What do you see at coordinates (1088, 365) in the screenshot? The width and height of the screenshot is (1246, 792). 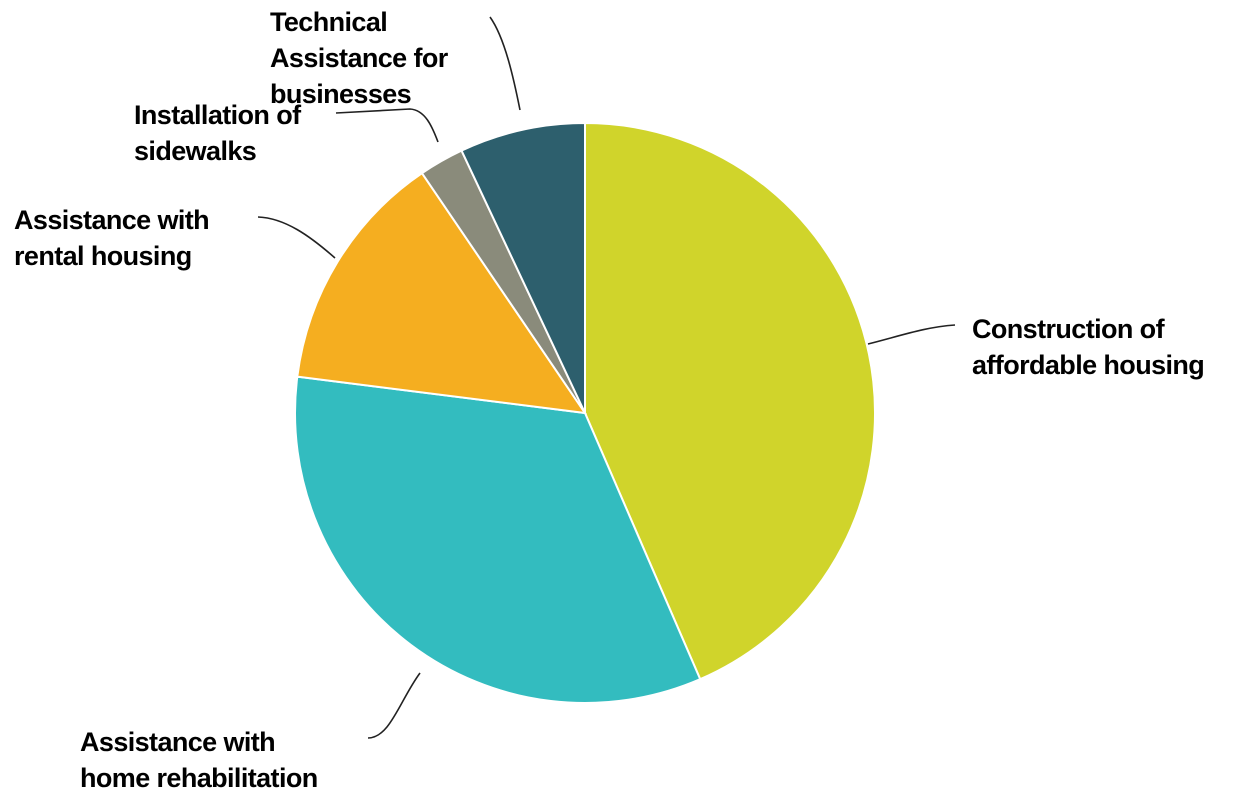 I see `slice-label-line: affordable housing` at bounding box center [1088, 365].